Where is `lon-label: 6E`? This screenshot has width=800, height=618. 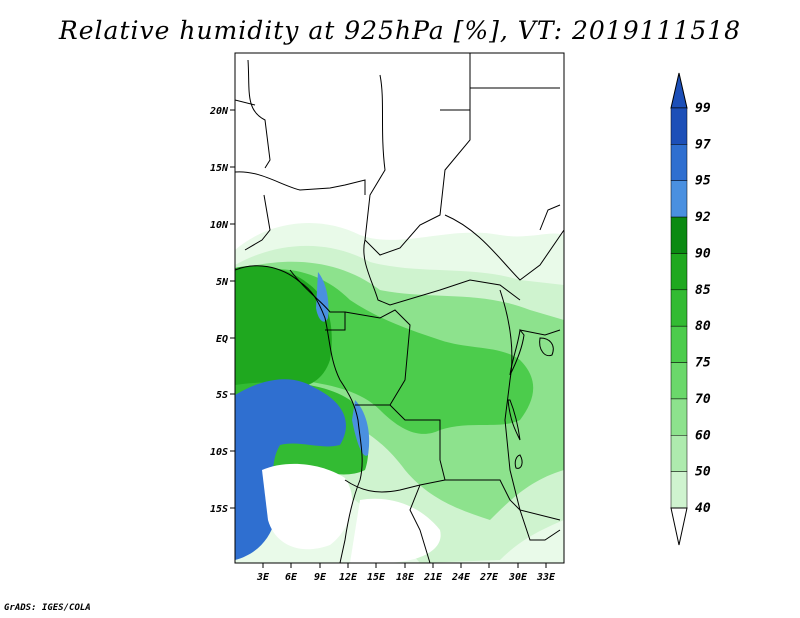
lon-label: 6E is located at coordinates (291, 577).